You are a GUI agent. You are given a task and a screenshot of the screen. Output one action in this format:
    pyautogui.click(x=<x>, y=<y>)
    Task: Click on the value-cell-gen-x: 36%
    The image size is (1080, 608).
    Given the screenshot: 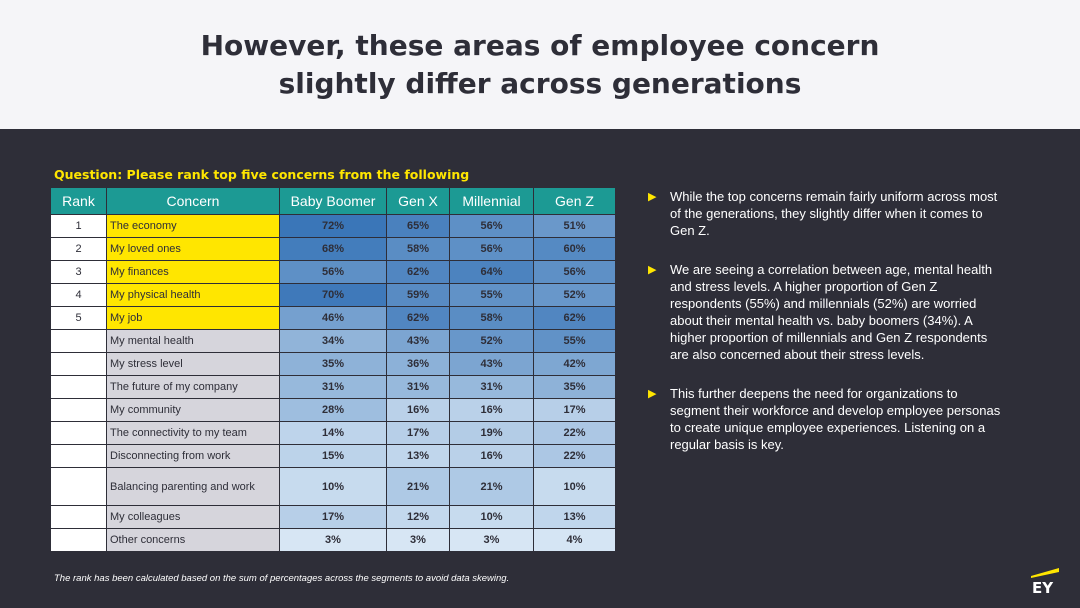 What is the action you would take?
    pyautogui.click(x=418, y=364)
    